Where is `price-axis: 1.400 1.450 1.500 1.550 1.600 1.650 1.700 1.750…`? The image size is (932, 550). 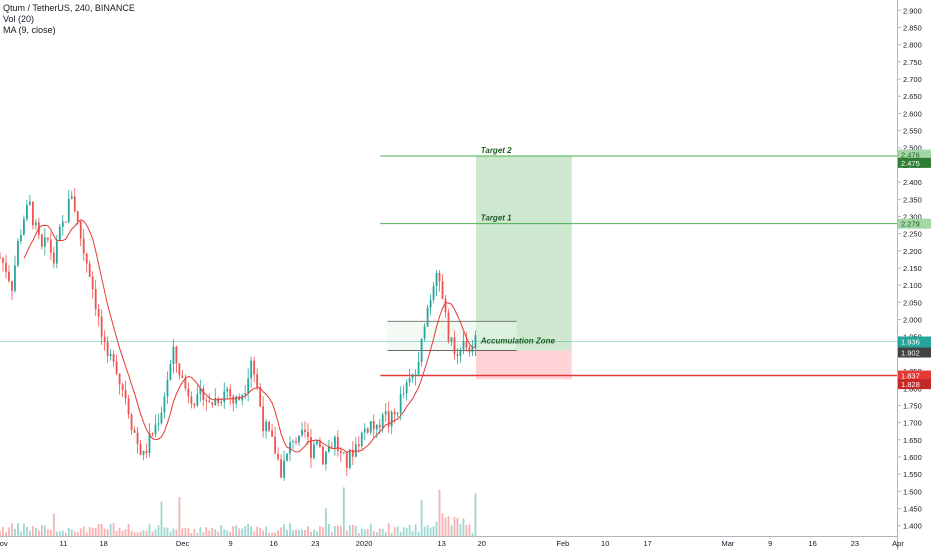 price-axis: 1.400 1.450 1.500 1.550 1.600 1.650 1.700 1.750… is located at coordinates (914, 275).